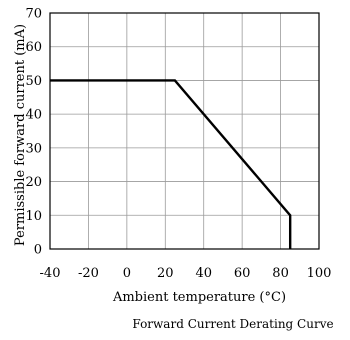  I want to click on chart-title: Forward Current Derating Curve, so click(232, 324).